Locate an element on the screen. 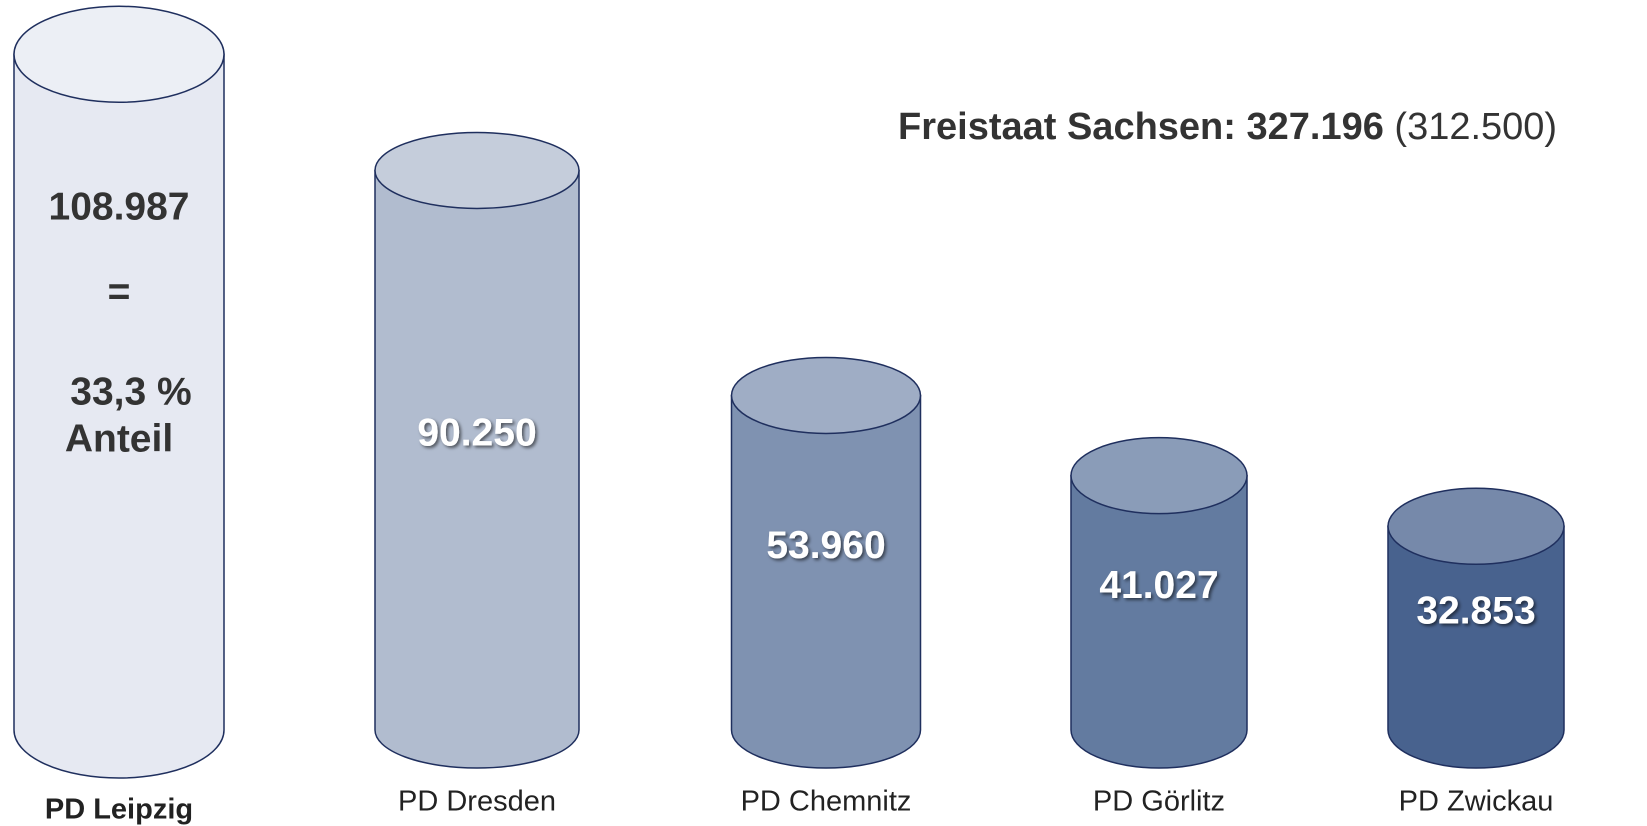  chart-title: Freistaat Sachsen: 327.196 (312.500) is located at coordinates (1227, 127).